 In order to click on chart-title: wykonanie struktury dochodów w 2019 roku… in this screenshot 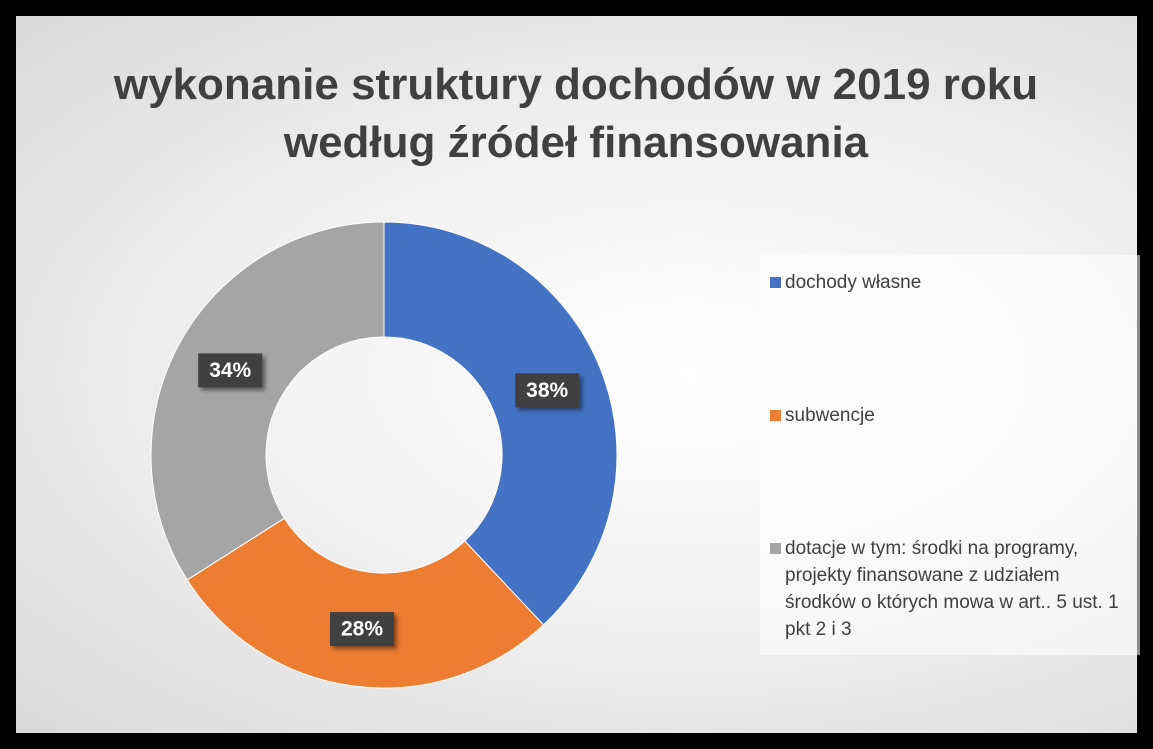, I will do `click(576, 113)`.